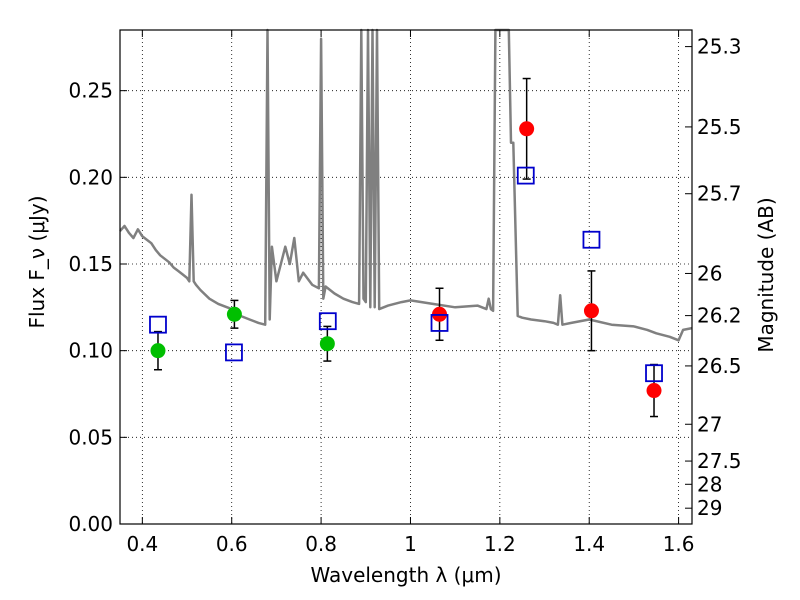 Image resolution: width=800 pixels, height=600 pixels. Describe the element at coordinates (37, 261) in the screenshot. I see `y-axis-label: Flux F_ν (μJy)` at that location.